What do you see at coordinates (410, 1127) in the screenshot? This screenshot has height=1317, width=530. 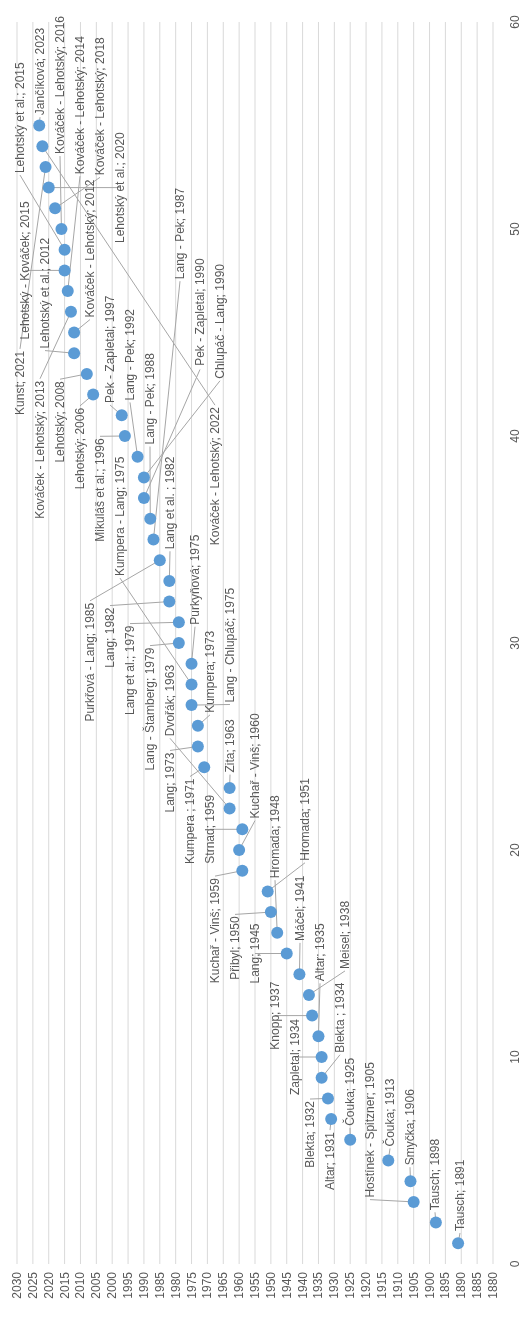 I see `annotation: Smyčka; 1906` at bounding box center [410, 1127].